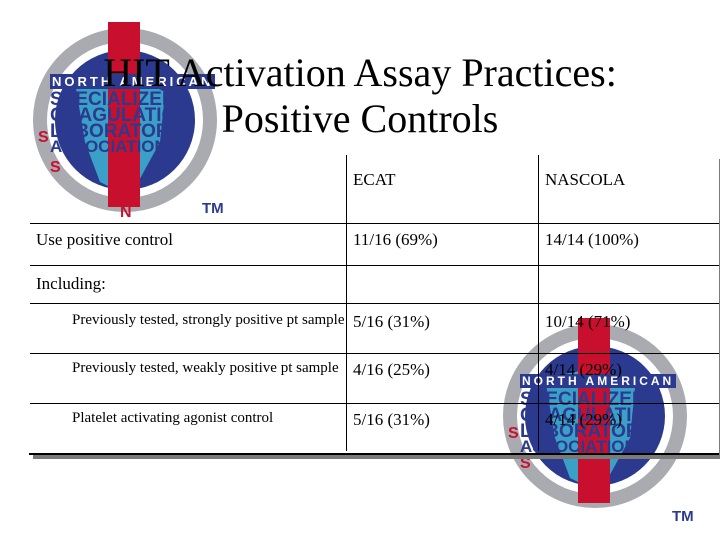 This screenshot has height=540, width=720. Describe the element at coordinates (173, 417) in the screenshot. I see `row-label: Platelet activating agonist control` at that location.